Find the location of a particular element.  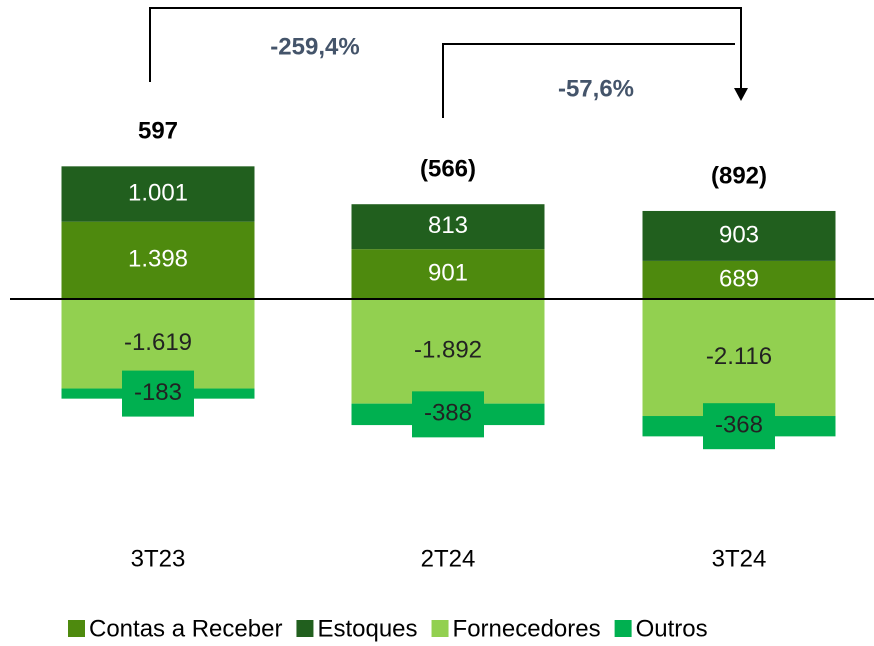

legend-label: Outros is located at coordinates (672, 628).